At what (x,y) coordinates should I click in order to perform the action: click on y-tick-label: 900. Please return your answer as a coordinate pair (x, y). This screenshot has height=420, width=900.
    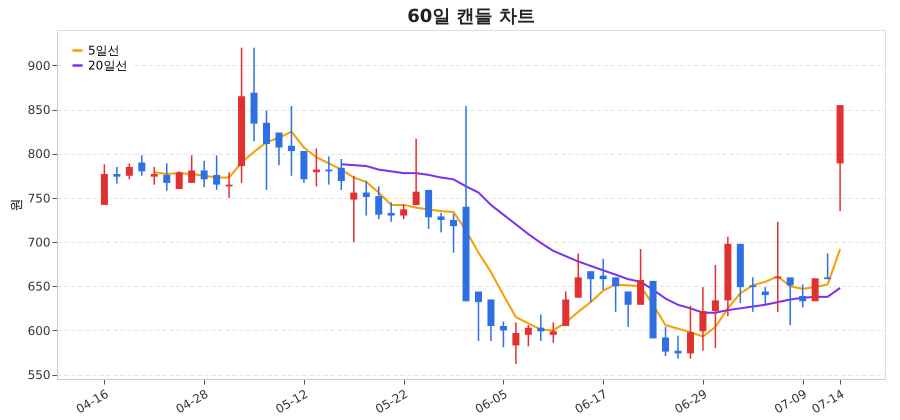
    Looking at the image, I should click on (39, 65).